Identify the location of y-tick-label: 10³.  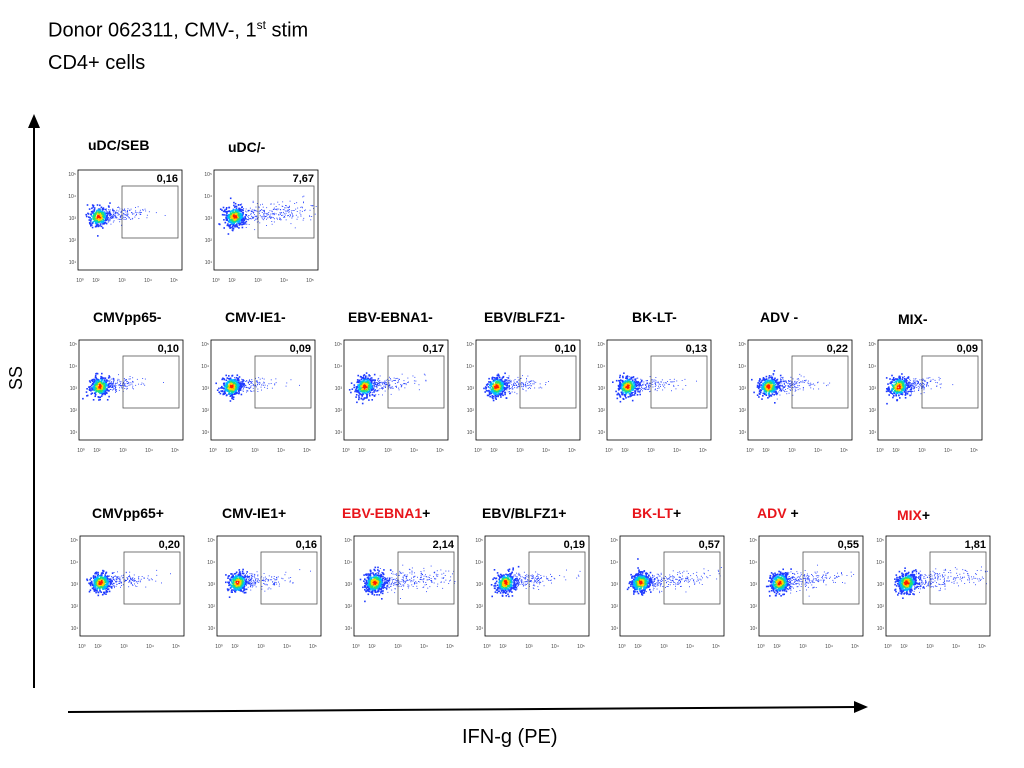
(73, 219).